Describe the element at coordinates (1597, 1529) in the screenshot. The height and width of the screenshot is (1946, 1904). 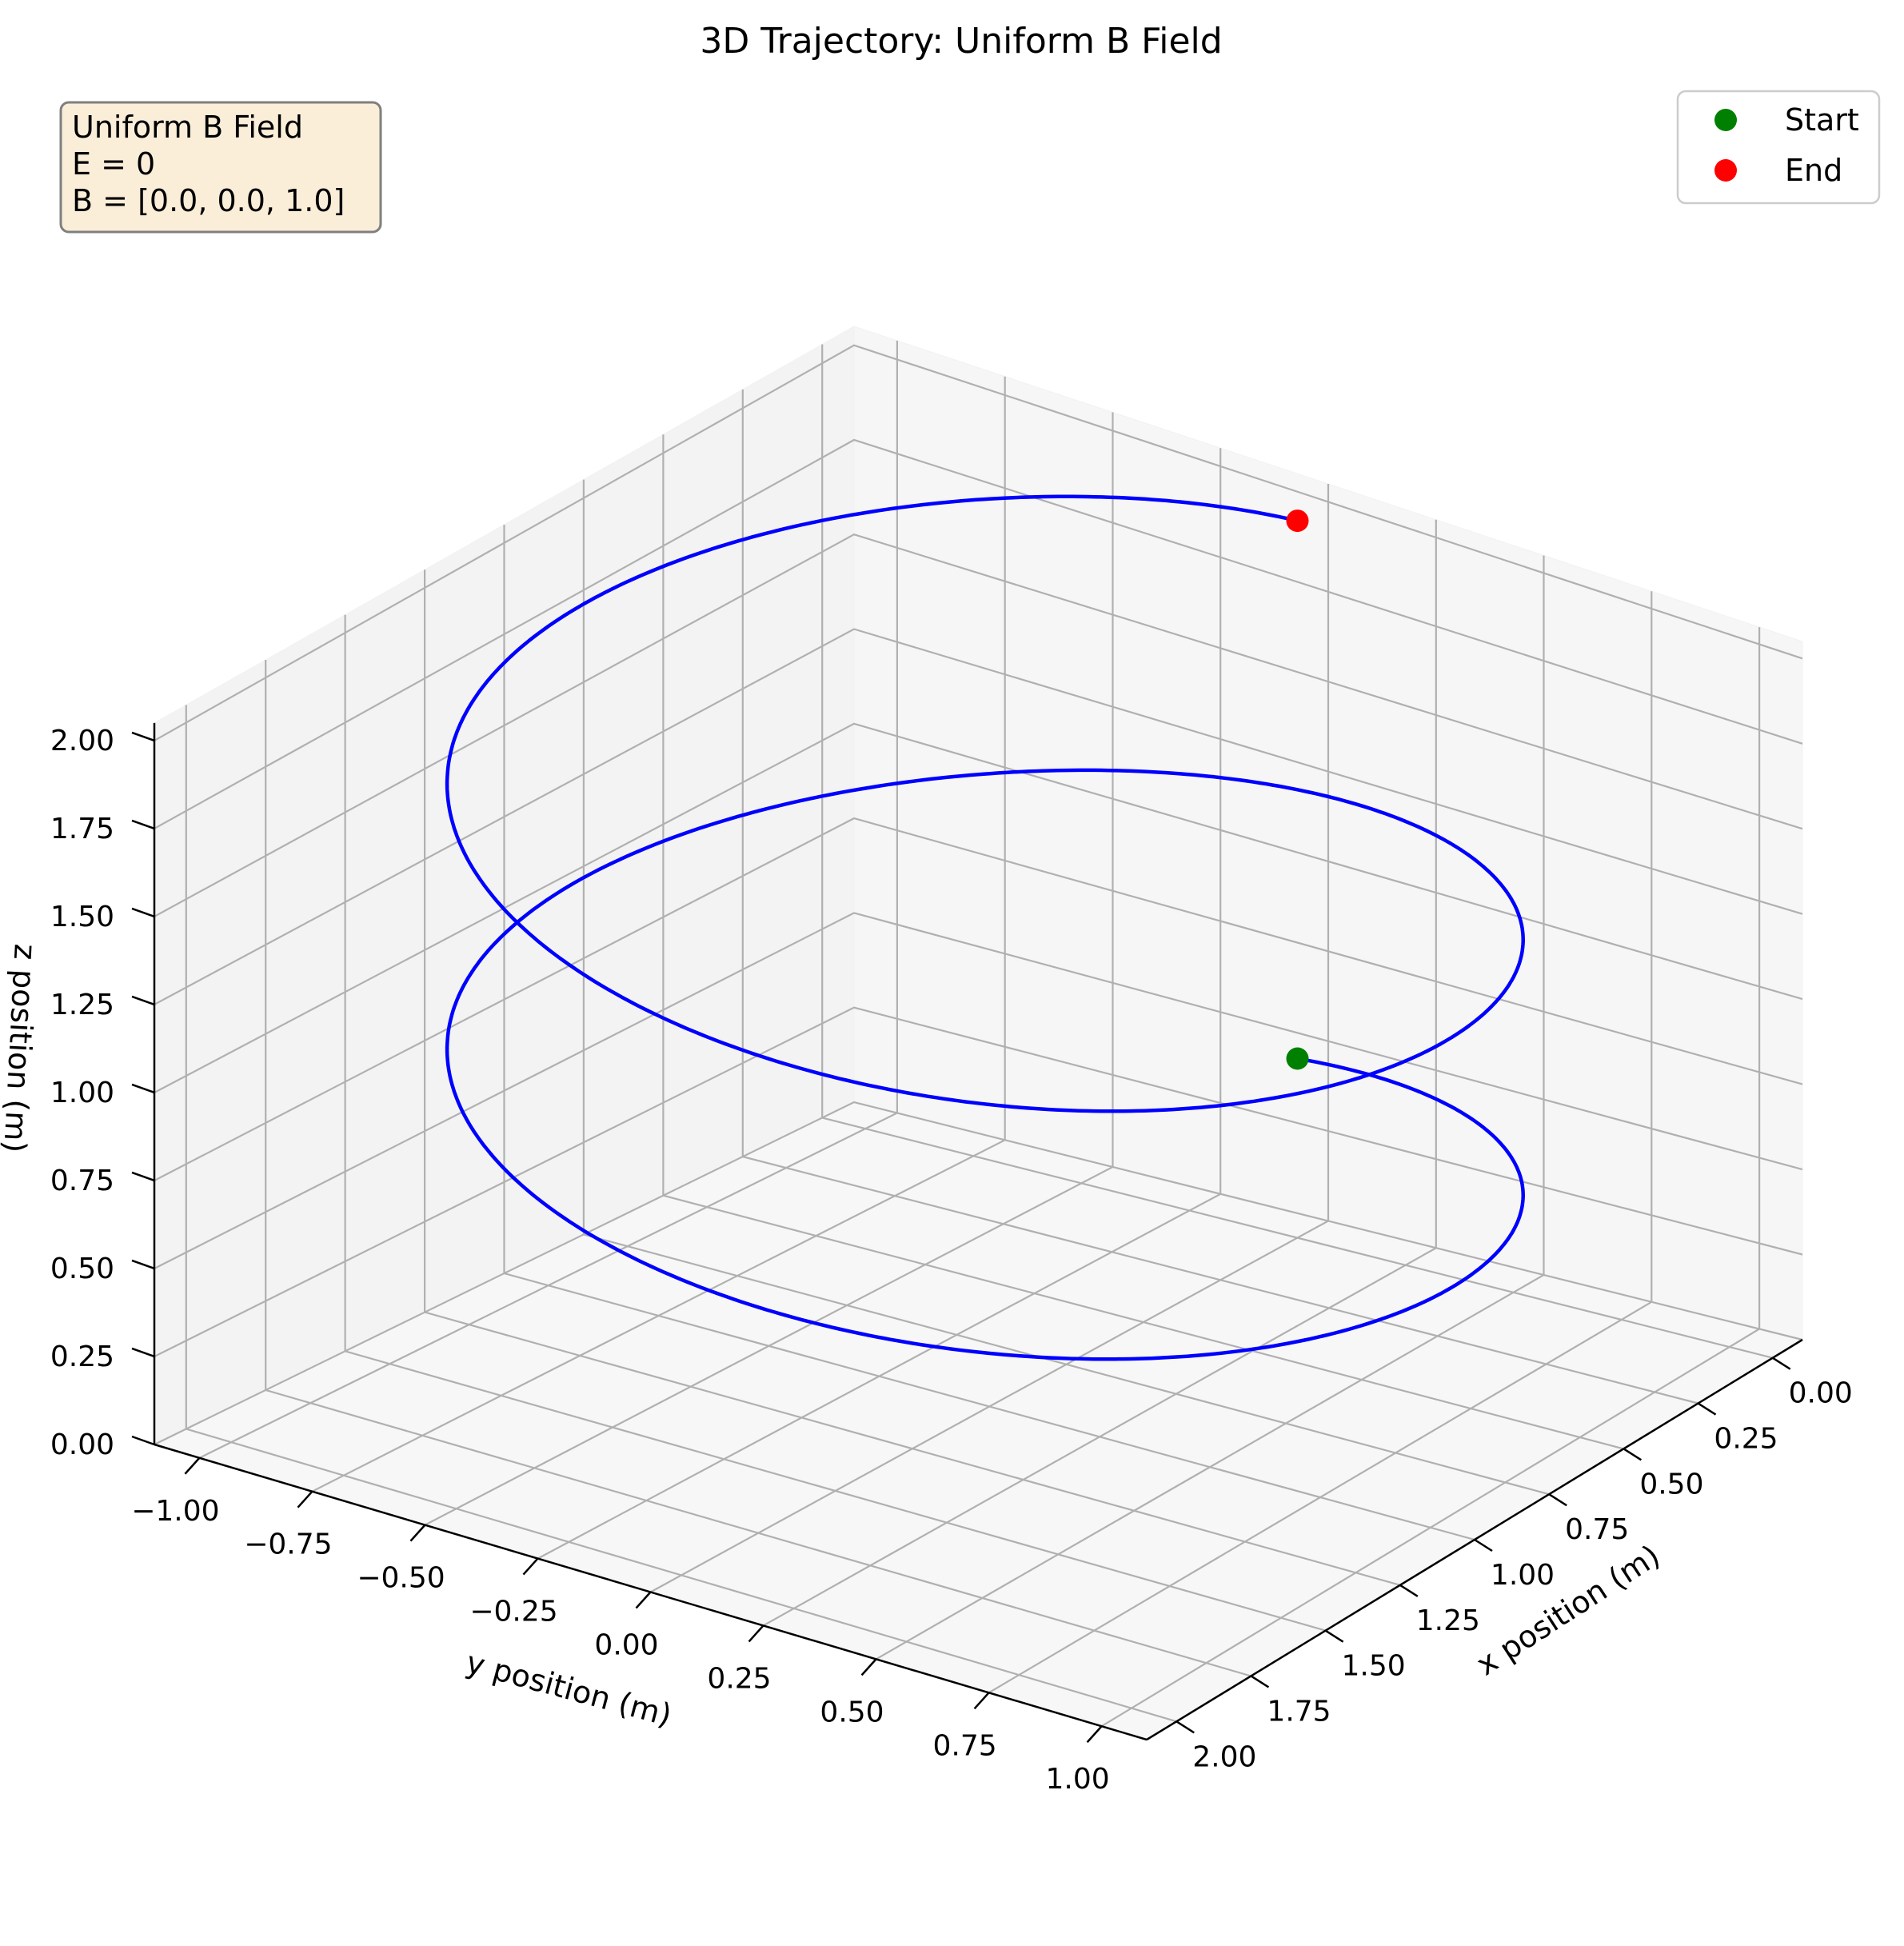
I see `x-tick-label: 0.75` at that location.